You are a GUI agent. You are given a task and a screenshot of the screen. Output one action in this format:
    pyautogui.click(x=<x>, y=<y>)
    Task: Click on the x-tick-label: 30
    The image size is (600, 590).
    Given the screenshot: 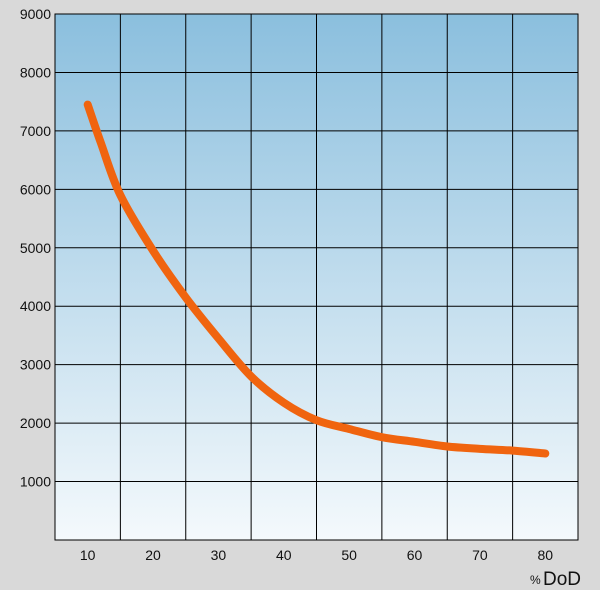 What is the action you would take?
    pyautogui.click(x=219, y=555)
    